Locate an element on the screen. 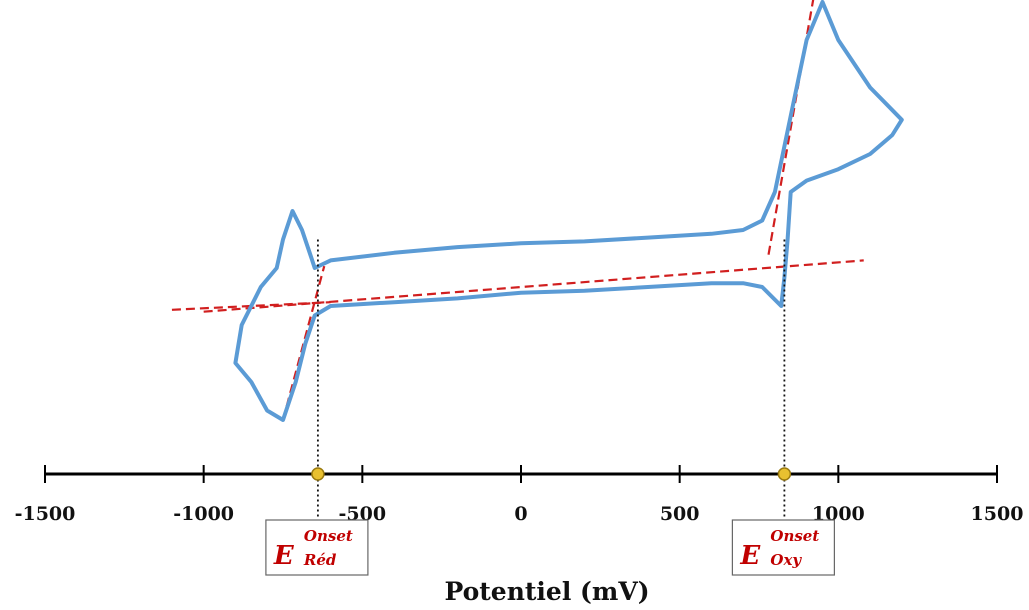  x-tick-label: 500 is located at coordinates (680, 514).